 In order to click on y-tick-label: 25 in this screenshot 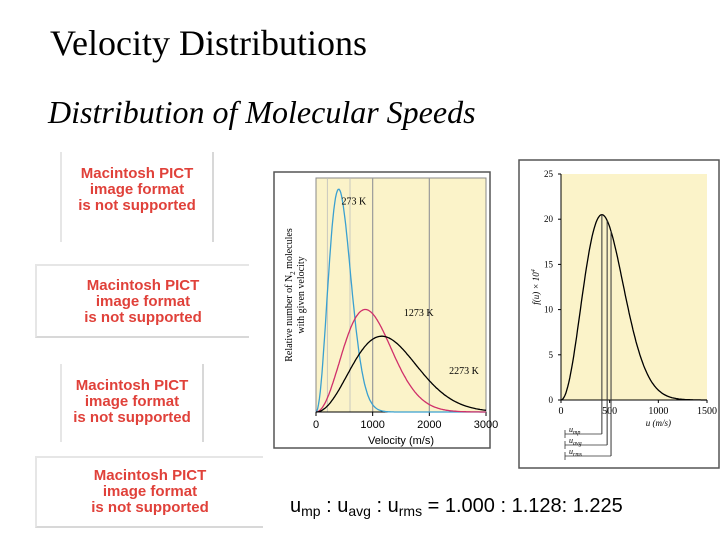, I will do `click(549, 174)`.